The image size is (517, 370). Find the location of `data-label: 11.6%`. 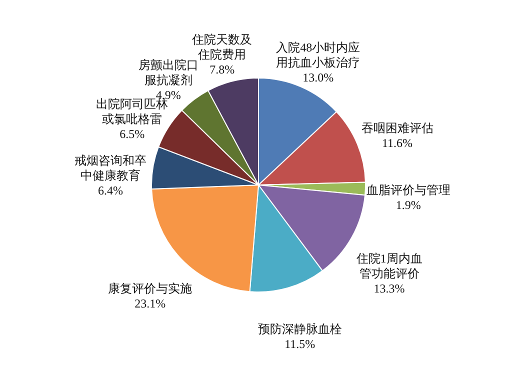

data-label: 11.6% is located at coordinates (397, 143).